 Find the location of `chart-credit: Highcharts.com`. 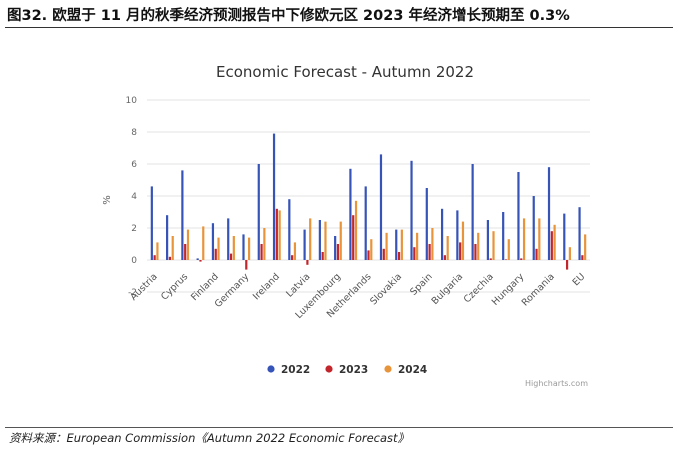

chart-credit: Highcharts.com is located at coordinates (556, 383).